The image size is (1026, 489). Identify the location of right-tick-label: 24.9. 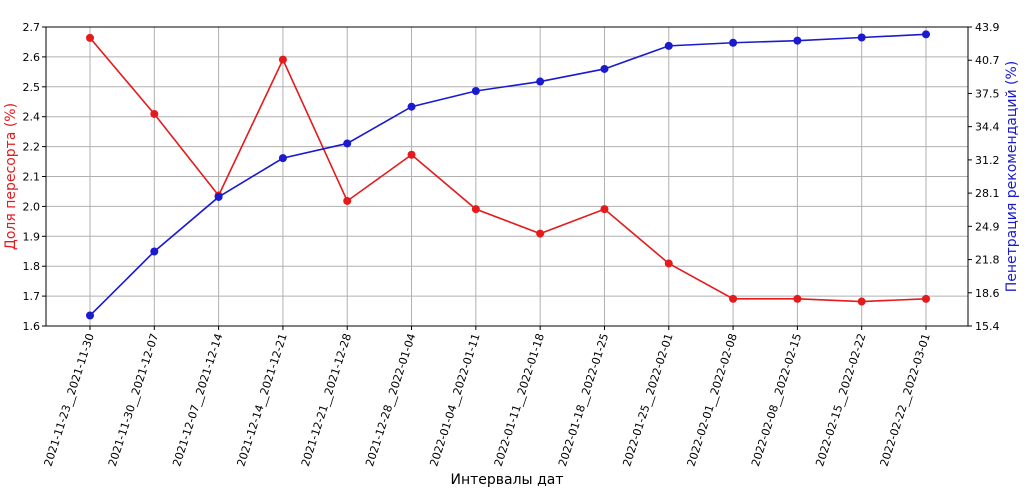
(987, 226).